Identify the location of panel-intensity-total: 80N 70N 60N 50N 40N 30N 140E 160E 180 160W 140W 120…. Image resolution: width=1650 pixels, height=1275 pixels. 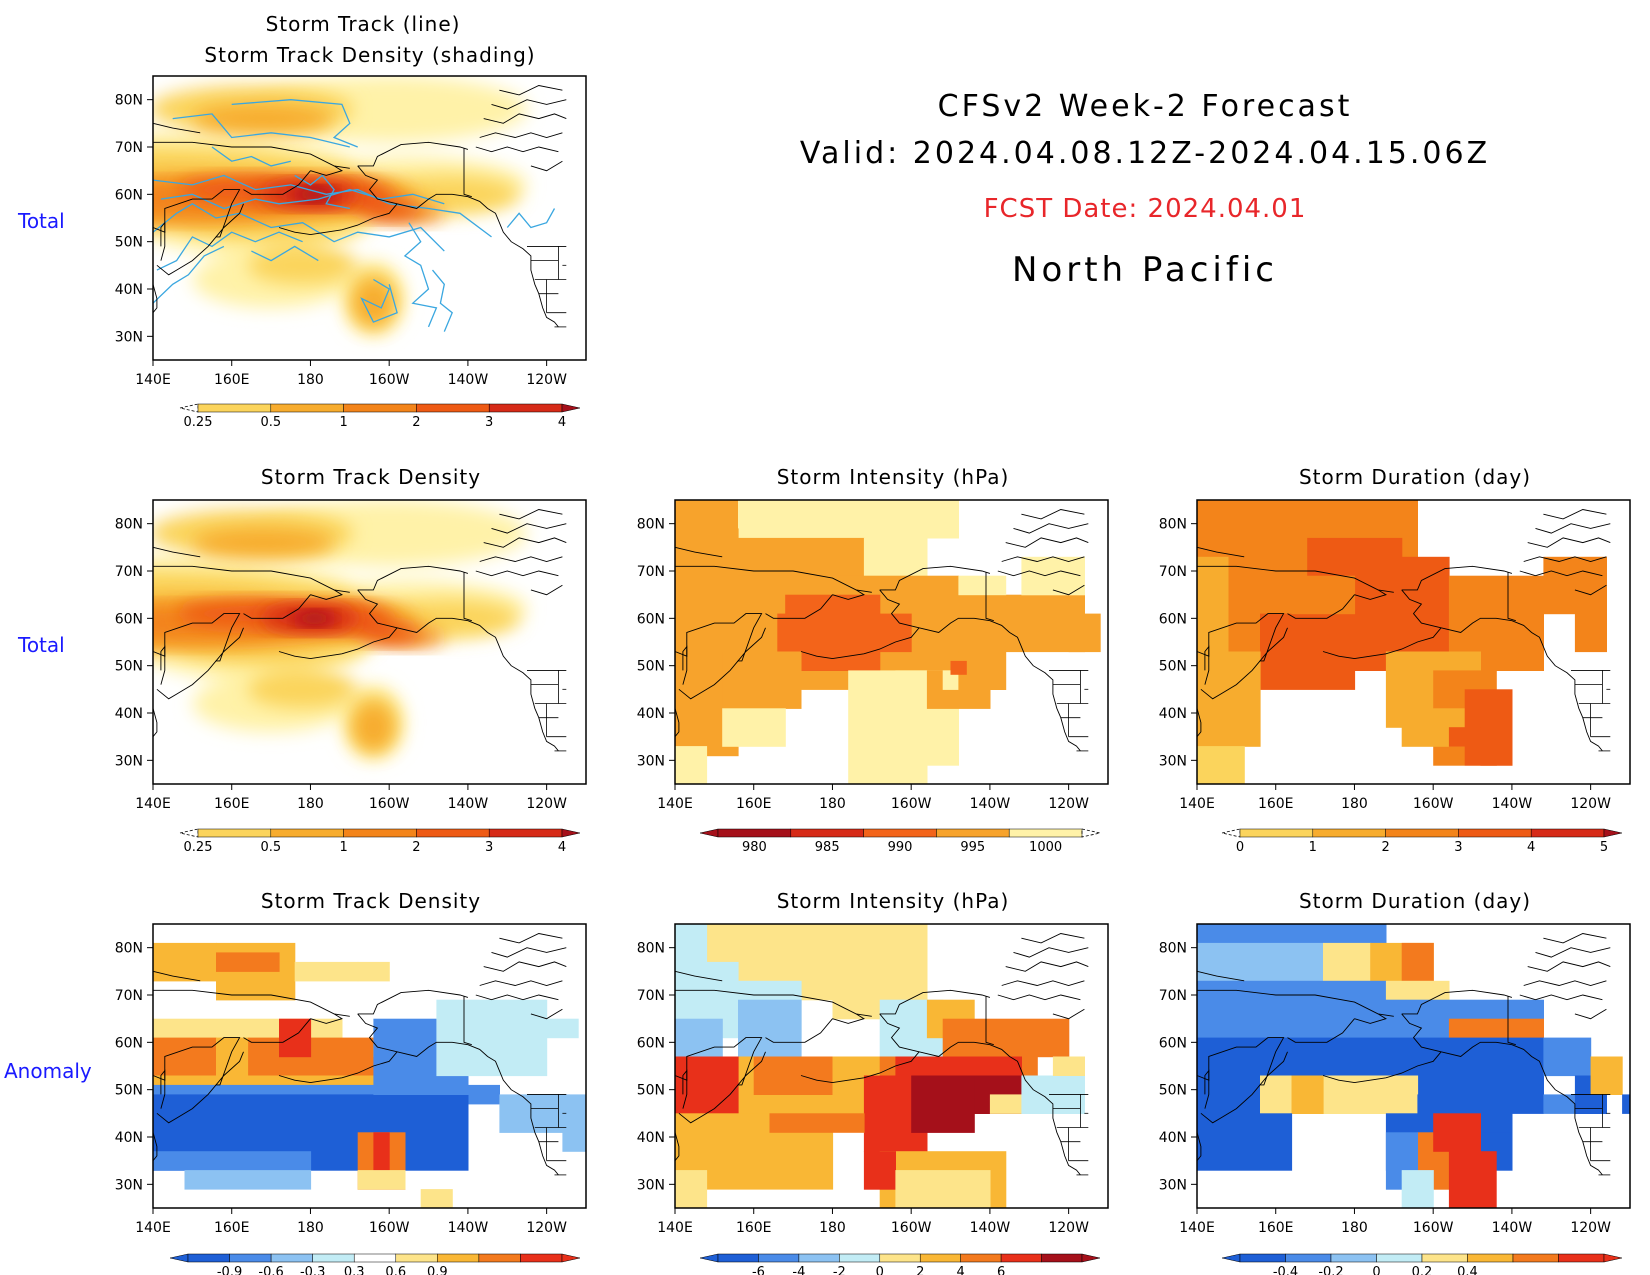
(873, 655).